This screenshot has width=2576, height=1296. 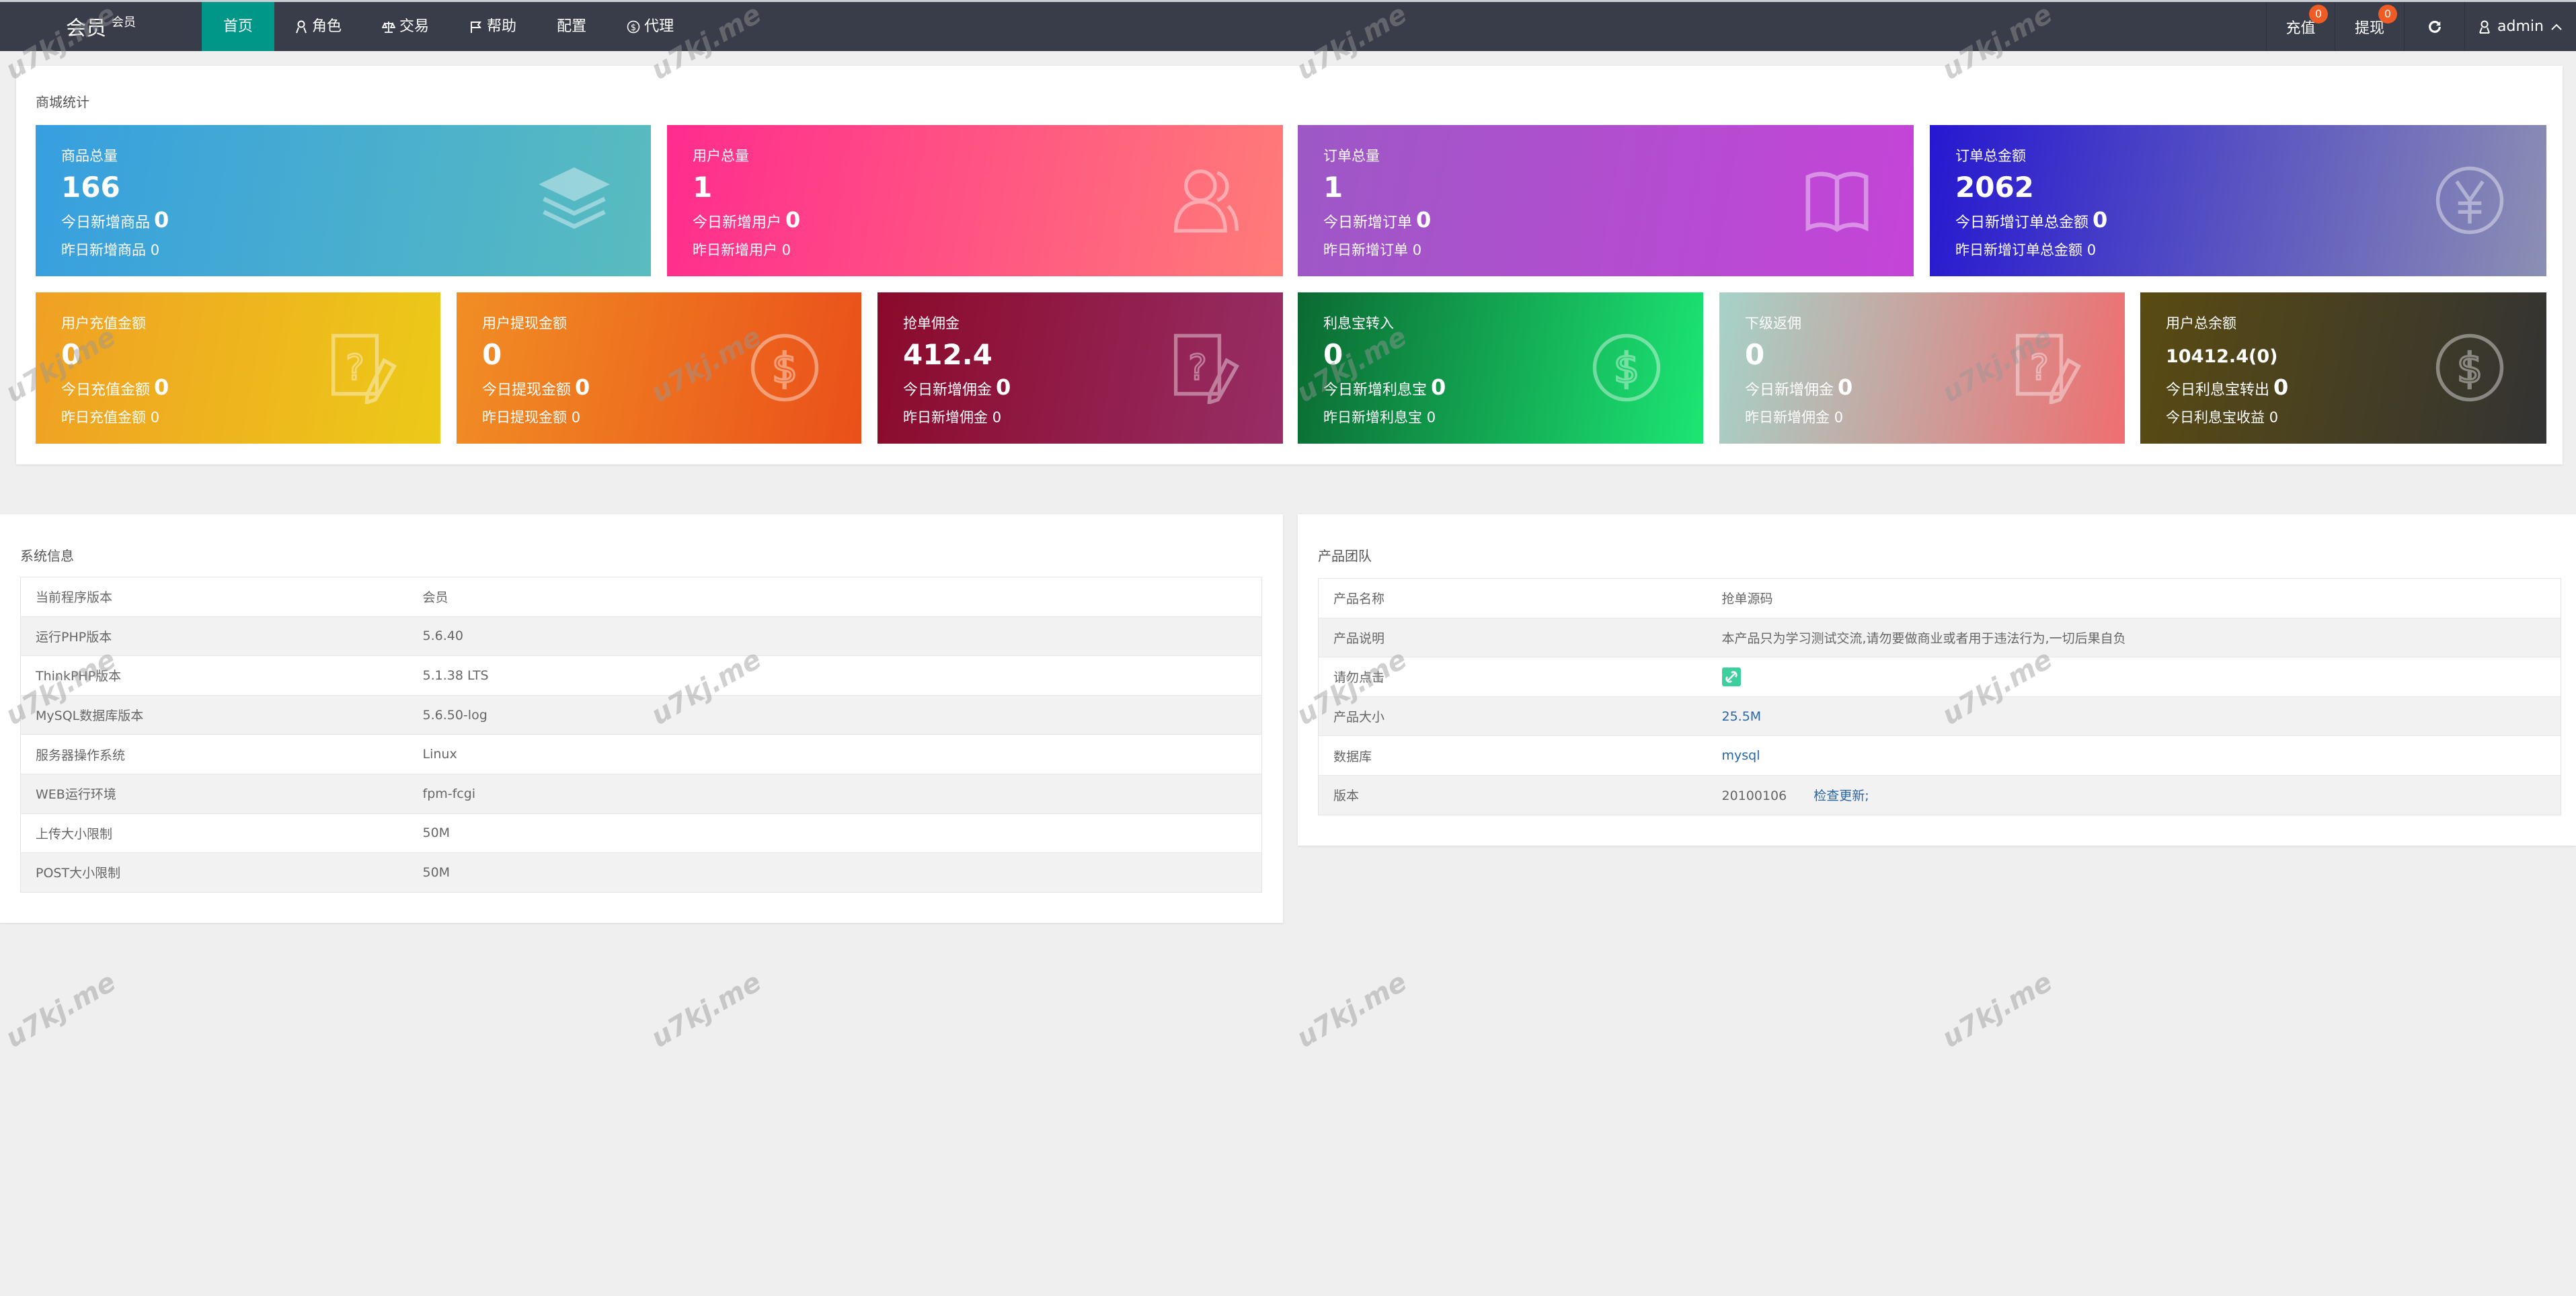 I want to click on top-navbar: 会员 会员 首页 角色 交易 帮助 配置 $ 代理 充值 0 提现 0 admin, so click(x=1288, y=25).